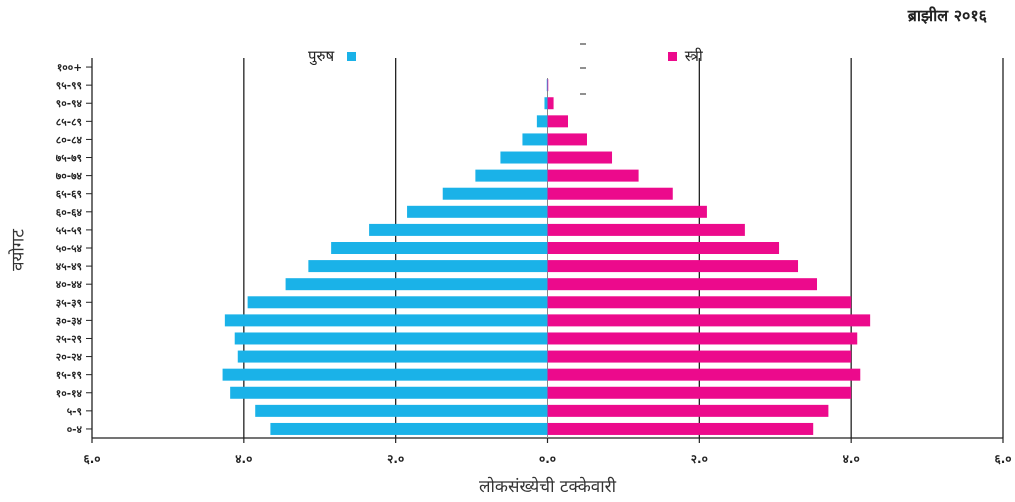  What do you see at coordinates (69, 231) in the screenshot?
I see `y-tick-label: ५५-५९` at bounding box center [69, 231].